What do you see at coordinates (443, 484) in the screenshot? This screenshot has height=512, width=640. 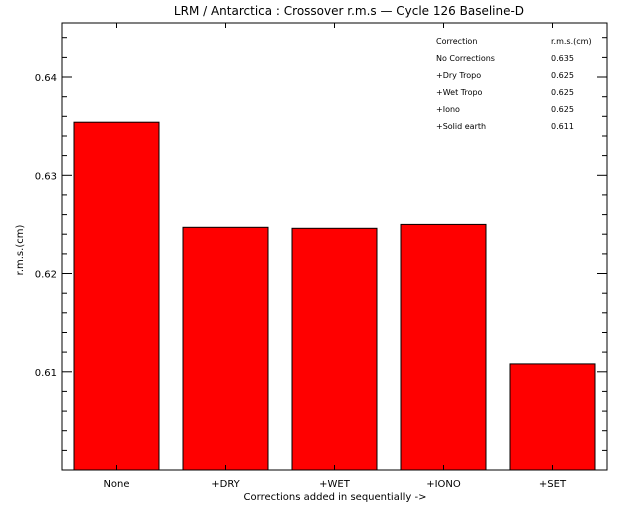 I see `x-tick-label: +IONO` at bounding box center [443, 484].